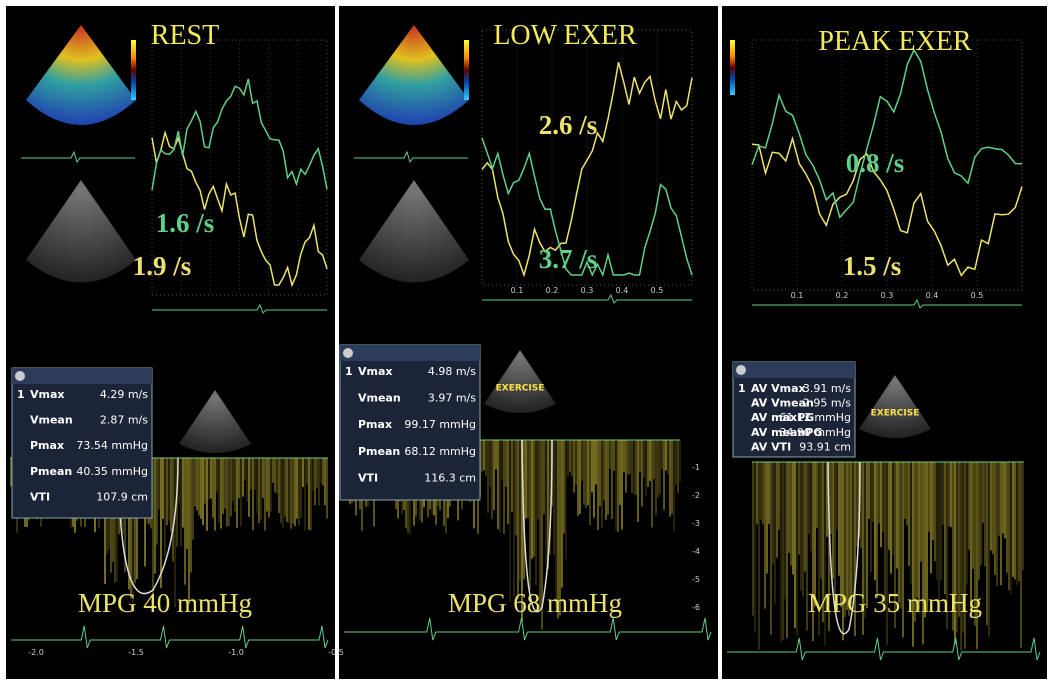 The height and width of the screenshot is (685, 1053). What do you see at coordinates (842, 295) in the screenshot?
I see `strain-tick: 0.2` at bounding box center [842, 295].